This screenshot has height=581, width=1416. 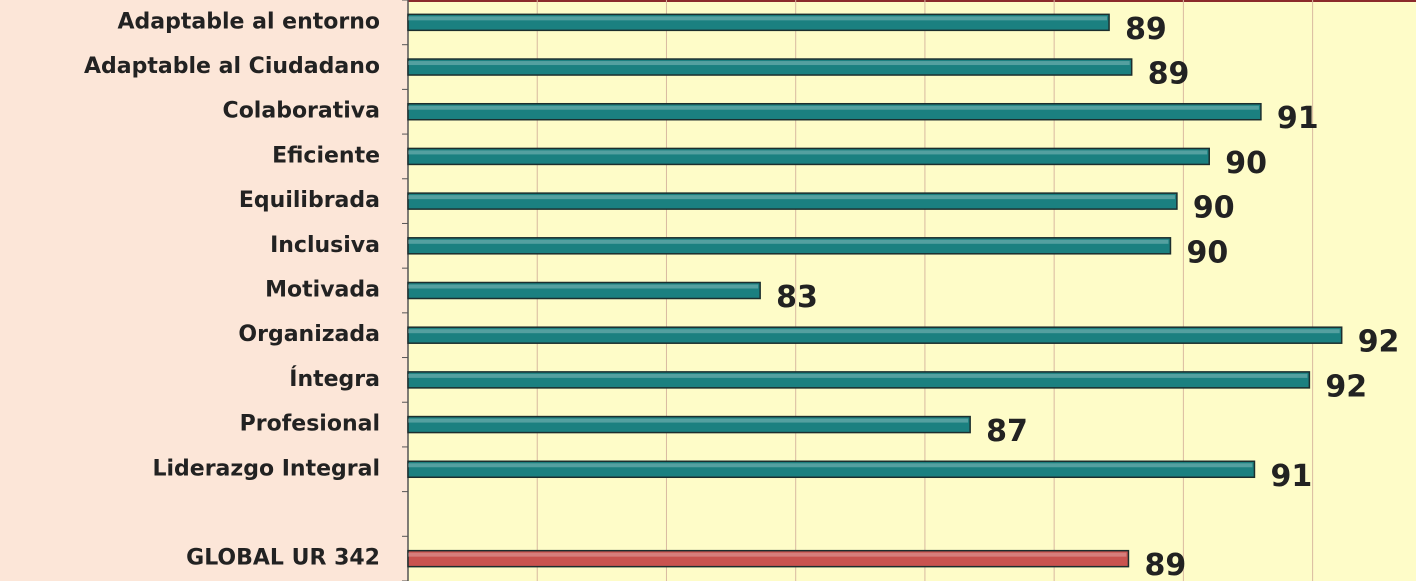 What do you see at coordinates (283, 558) in the screenshot?
I see `y-tick-label: GLOBAL UR 342` at bounding box center [283, 558].